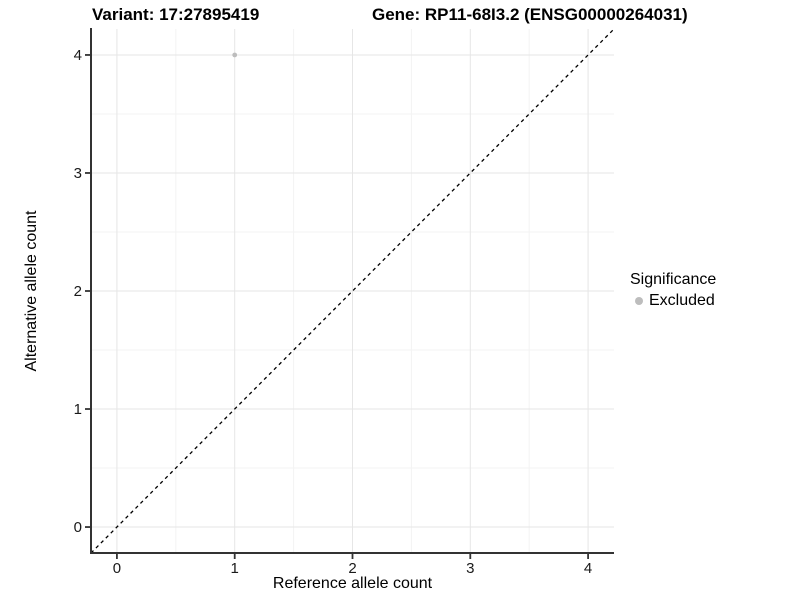  Describe the element at coordinates (78, 55) in the screenshot. I see `y-tick-label: 4` at that location.